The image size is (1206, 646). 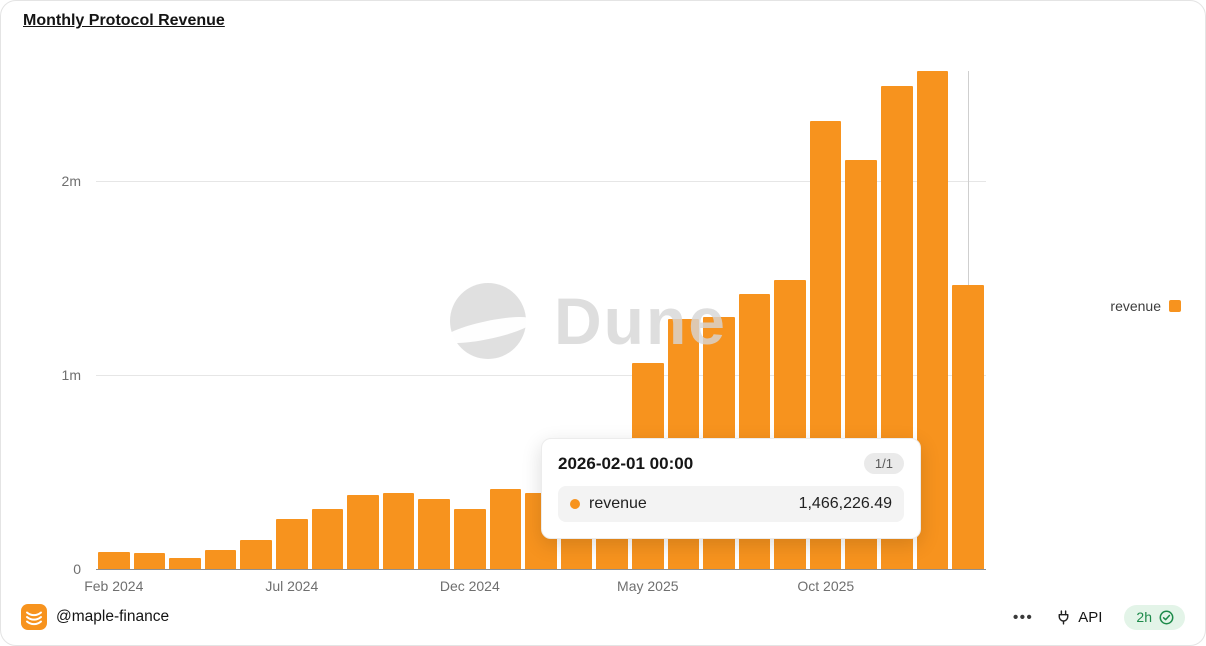 I want to click on author-handle: @maple-finance, so click(x=113, y=616).